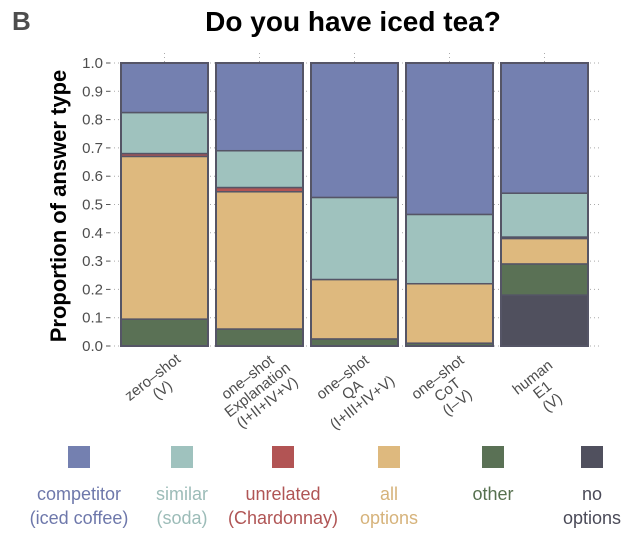  What do you see at coordinates (542, 390) in the screenshot?
I see `x-tick-label: humanE1(V)` at bounding box center [542, 390].